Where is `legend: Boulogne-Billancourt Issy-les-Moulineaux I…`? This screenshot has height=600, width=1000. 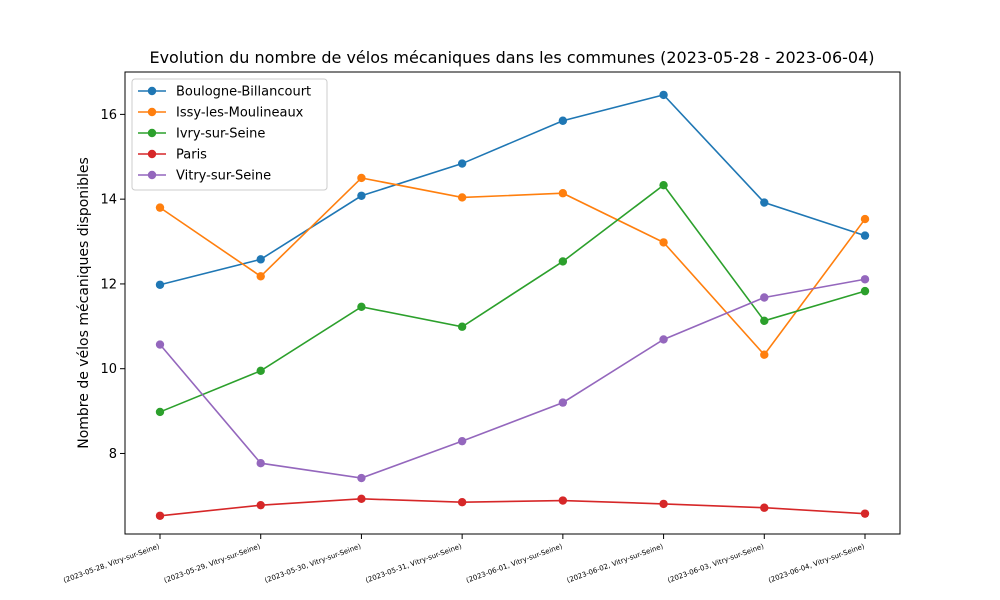 legend: Boulogne-Billancourt Issy-les-Moulineaux I… is located at coordinates (229, 134).